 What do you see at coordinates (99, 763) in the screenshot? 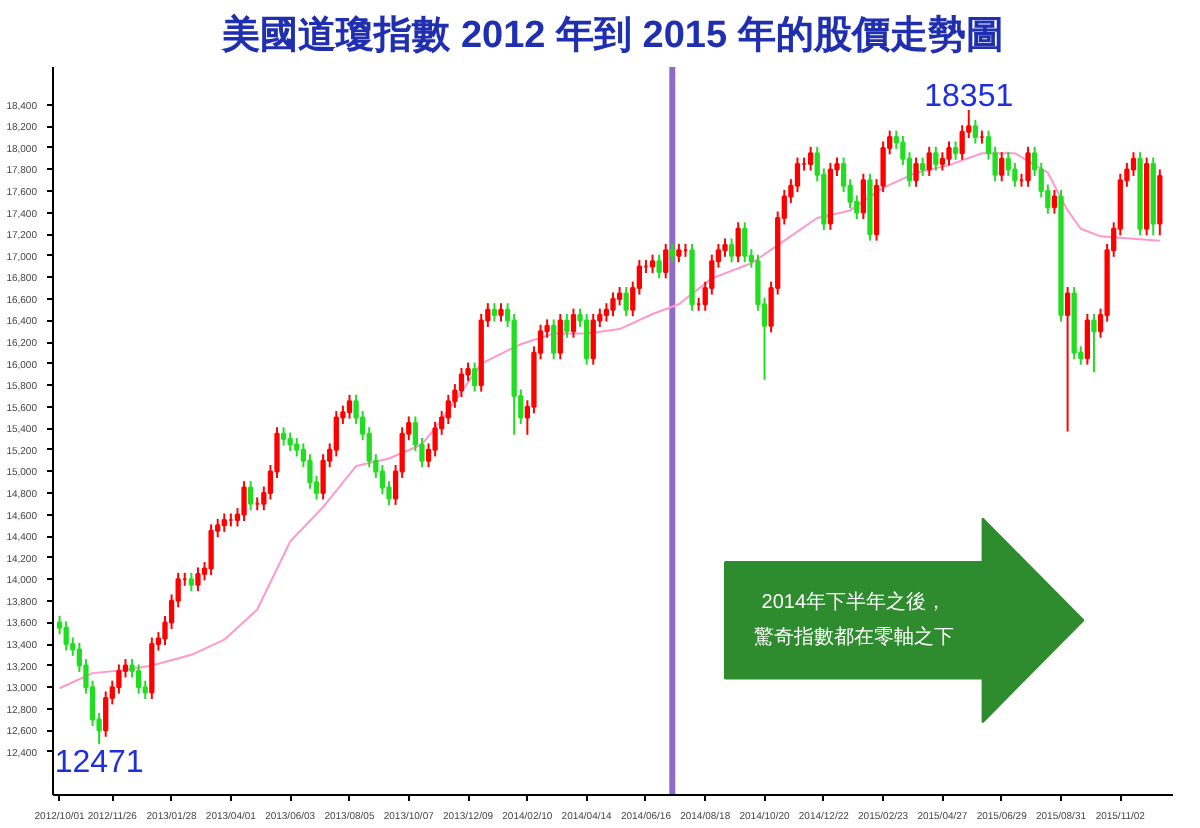
I see `annotation: 12471` at bounding box center [99, 763].